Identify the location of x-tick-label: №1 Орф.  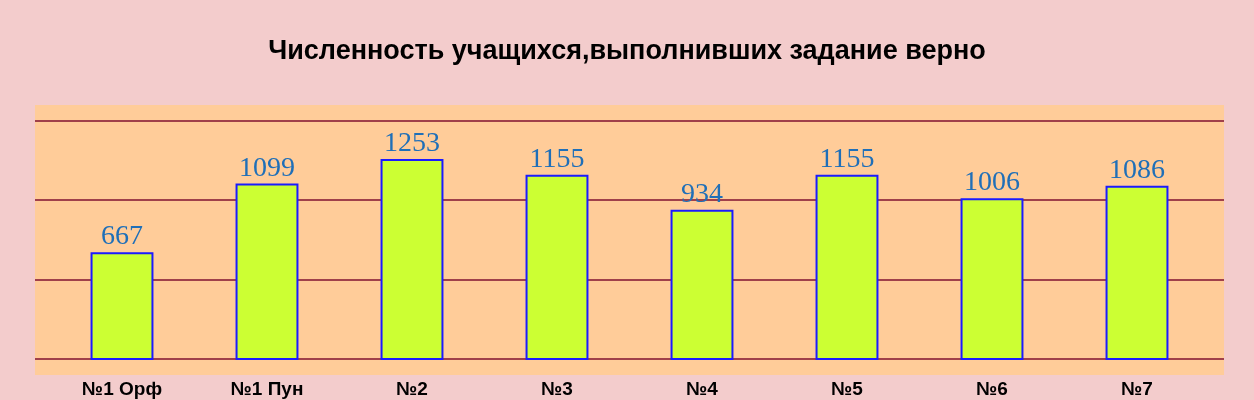
(122, 388).